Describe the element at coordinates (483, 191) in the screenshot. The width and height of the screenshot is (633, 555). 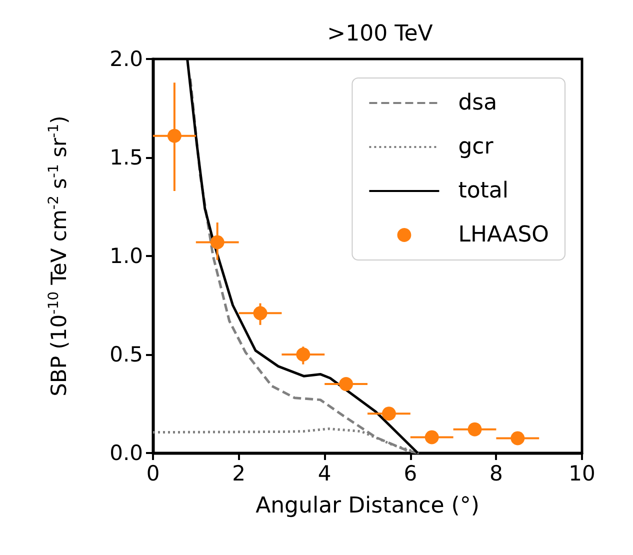
I see `legend-label: total` at that location.